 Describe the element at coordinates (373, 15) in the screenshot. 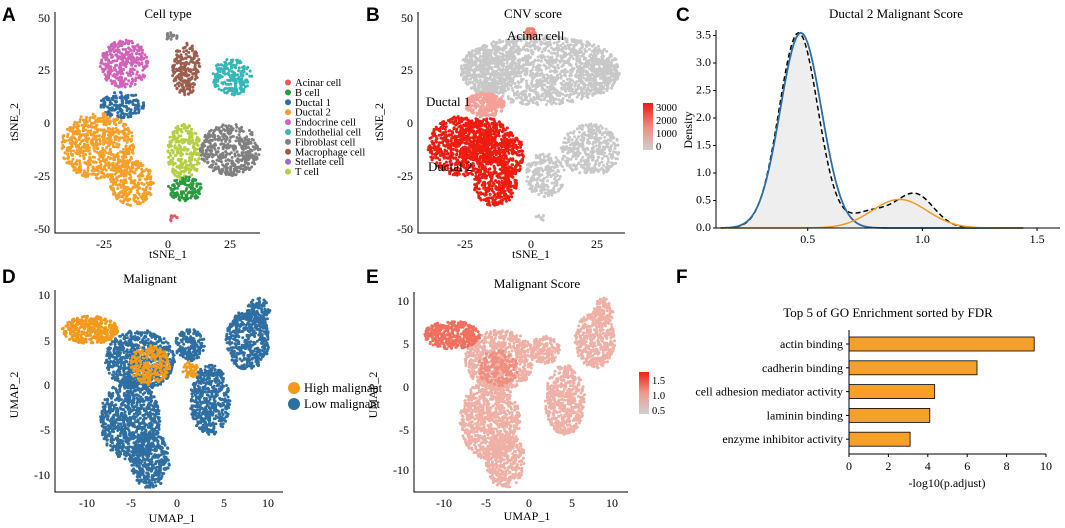

I see `panel-label-b: B` at that location.